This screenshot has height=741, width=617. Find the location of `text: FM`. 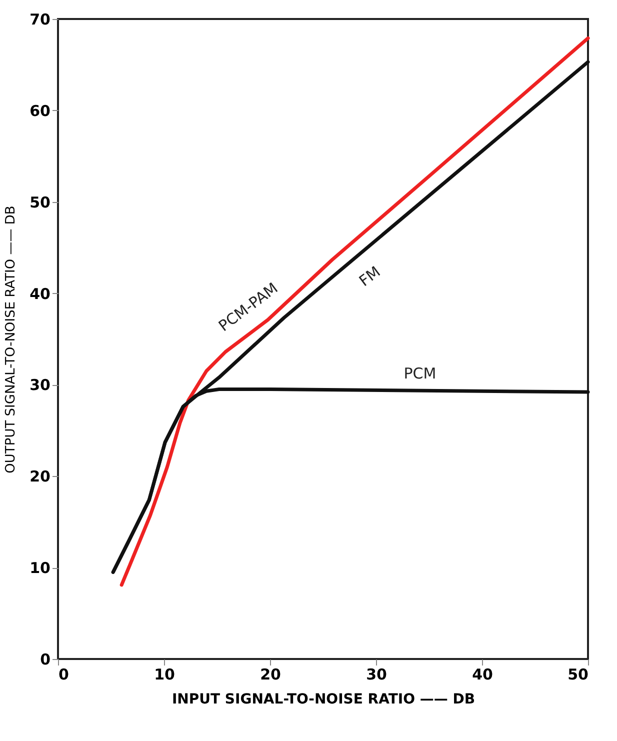

text: FM is located at coordinates (370, 276).